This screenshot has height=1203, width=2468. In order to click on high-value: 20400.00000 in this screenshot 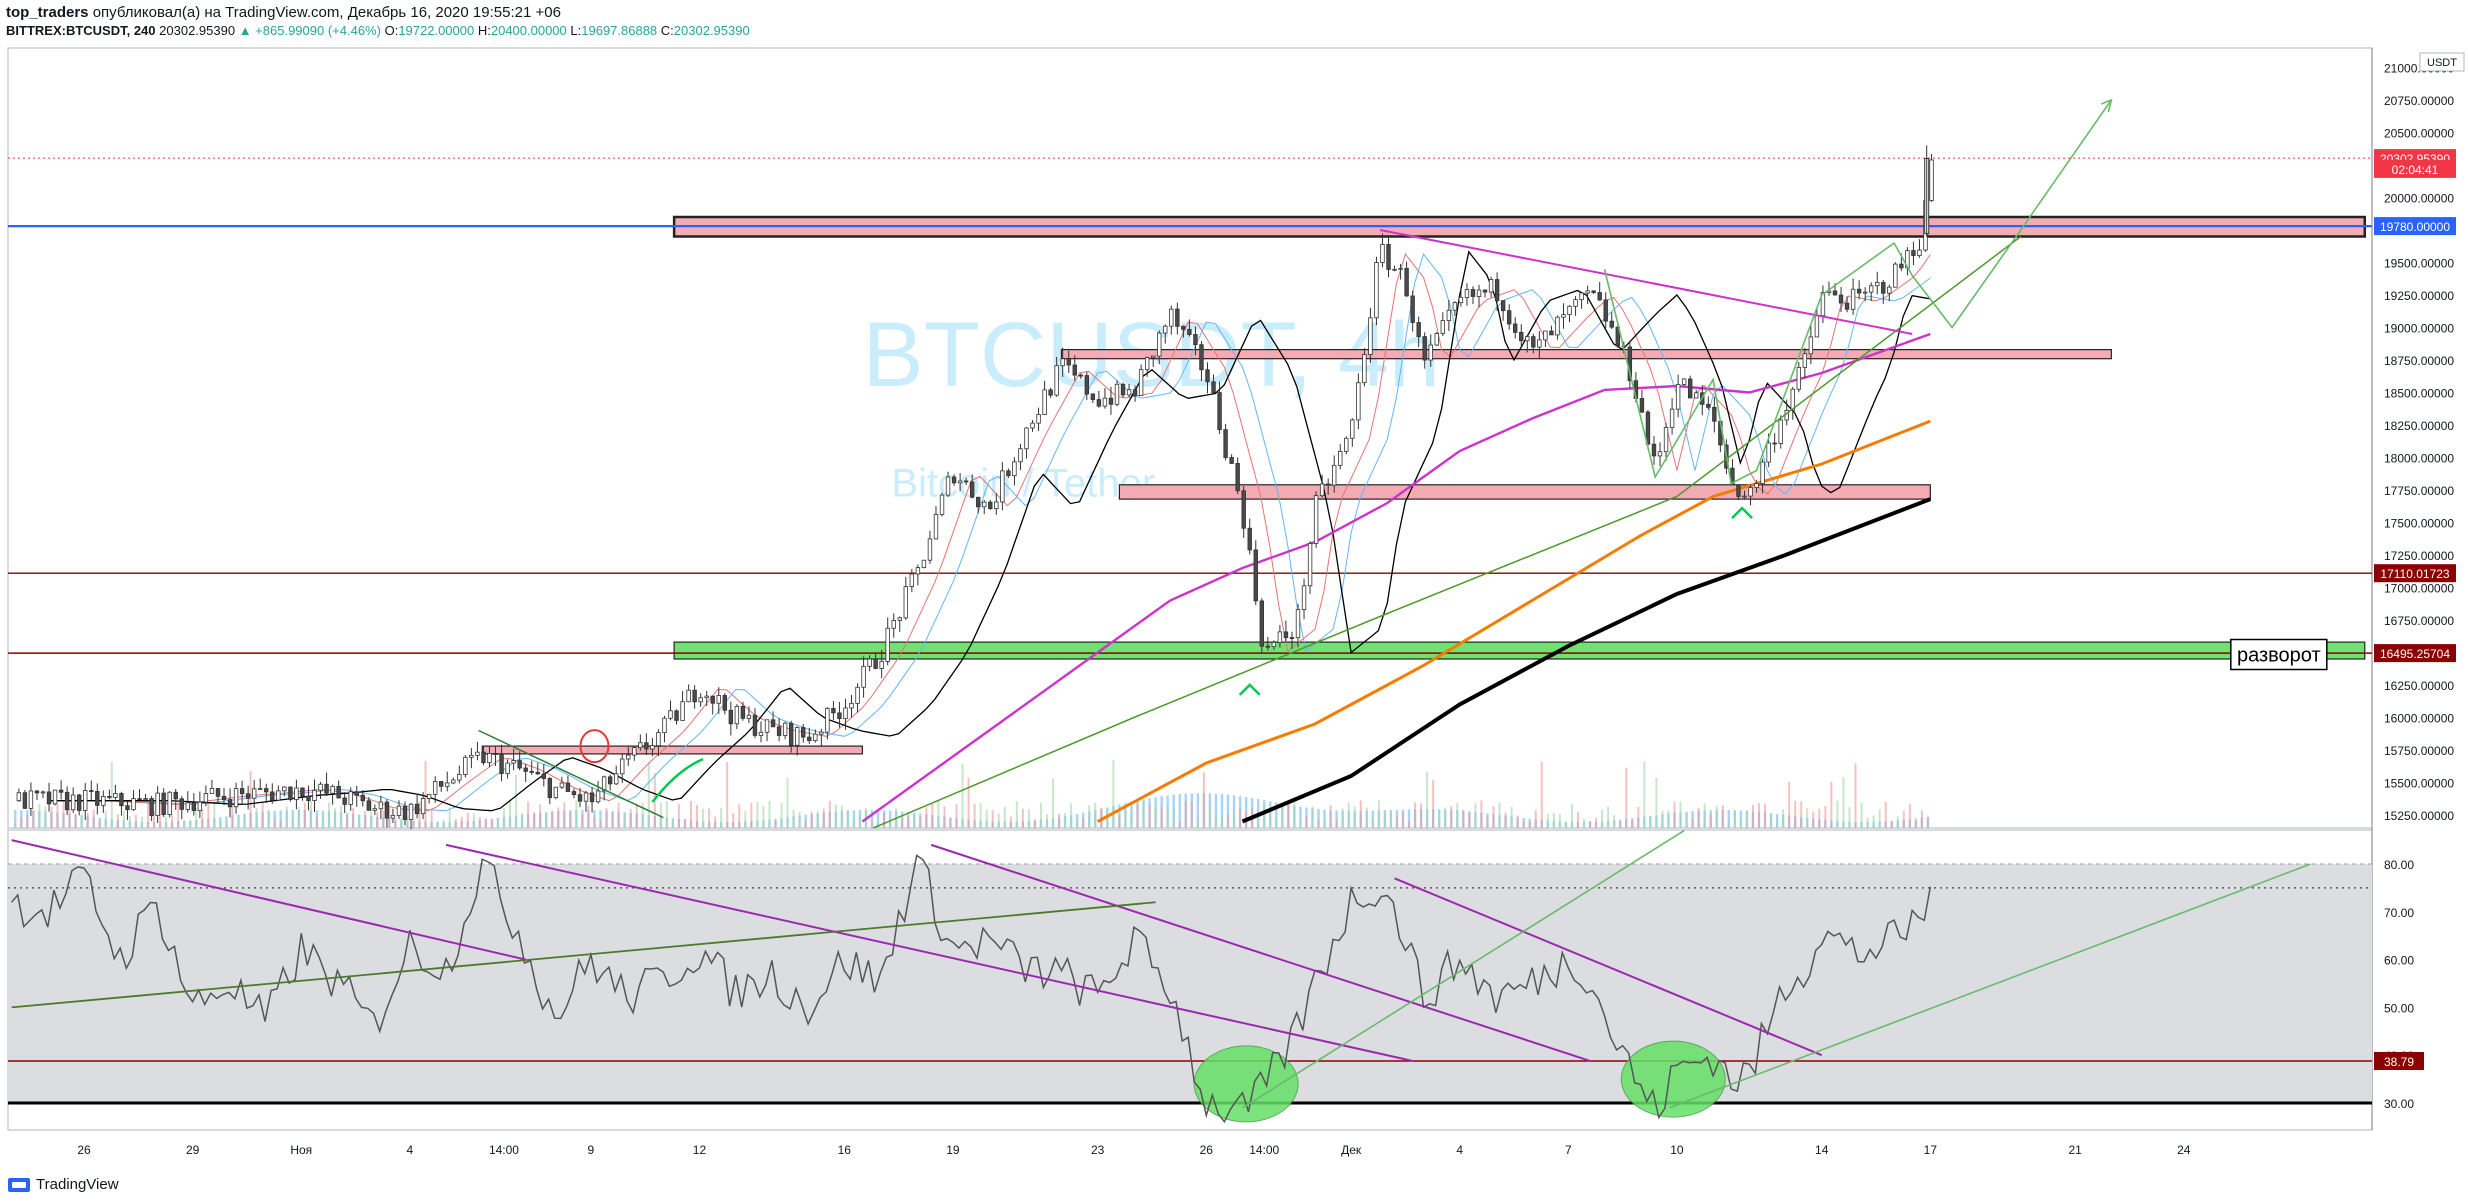, I will do `click(528, 30)`.